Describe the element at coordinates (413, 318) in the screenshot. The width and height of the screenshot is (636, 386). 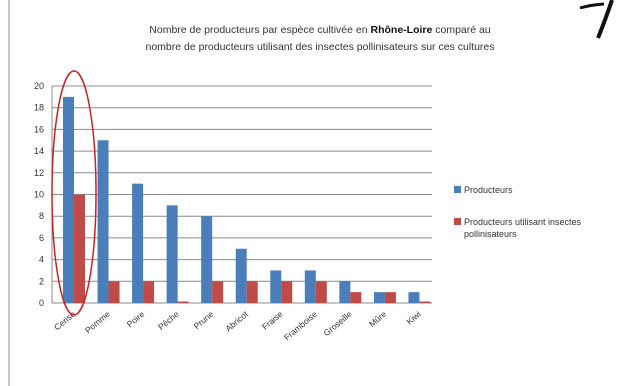
I see `x-category-label: Kiwi` at that location.